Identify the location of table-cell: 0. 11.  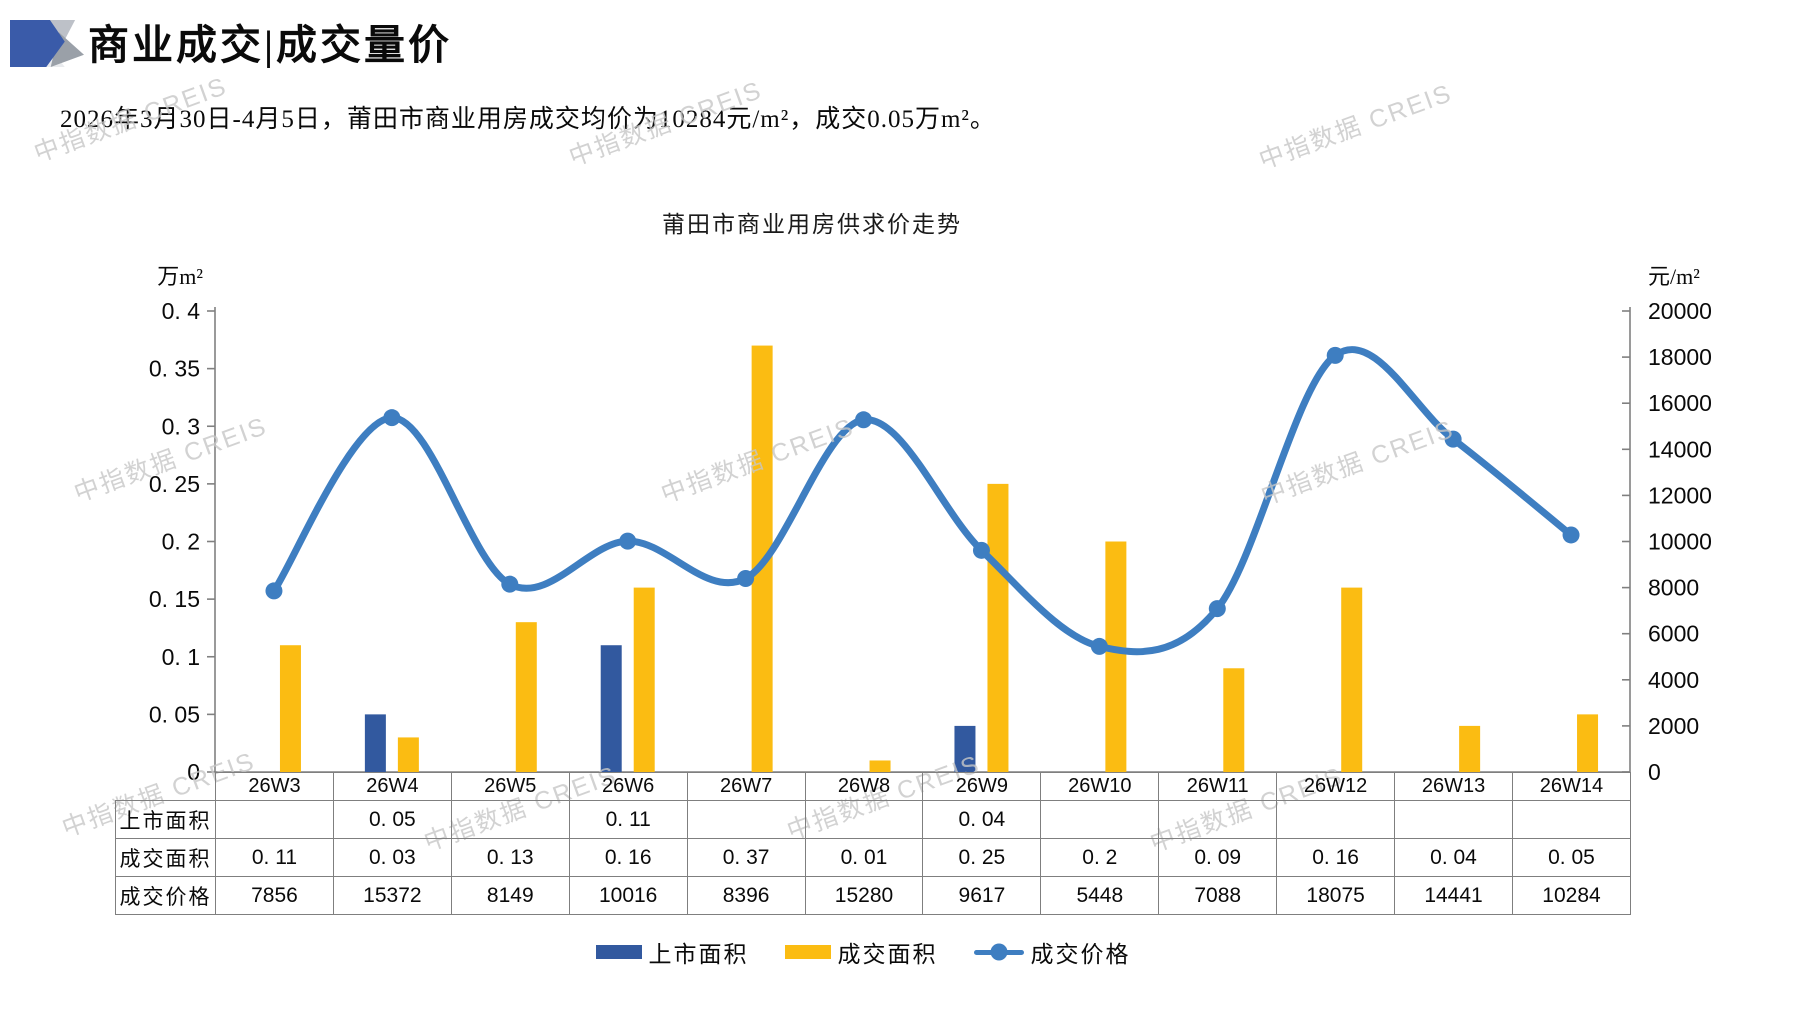
(628, 819).